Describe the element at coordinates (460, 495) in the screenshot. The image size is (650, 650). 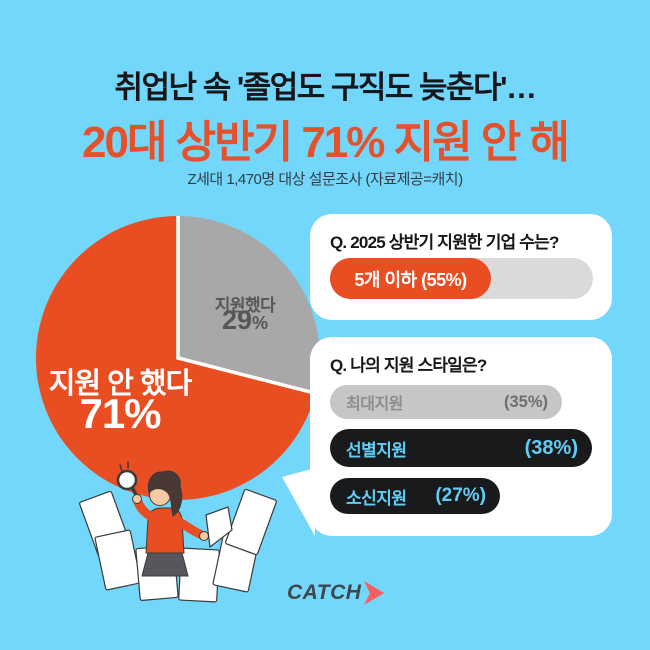
I see `pill-value: (27%)` at that location.